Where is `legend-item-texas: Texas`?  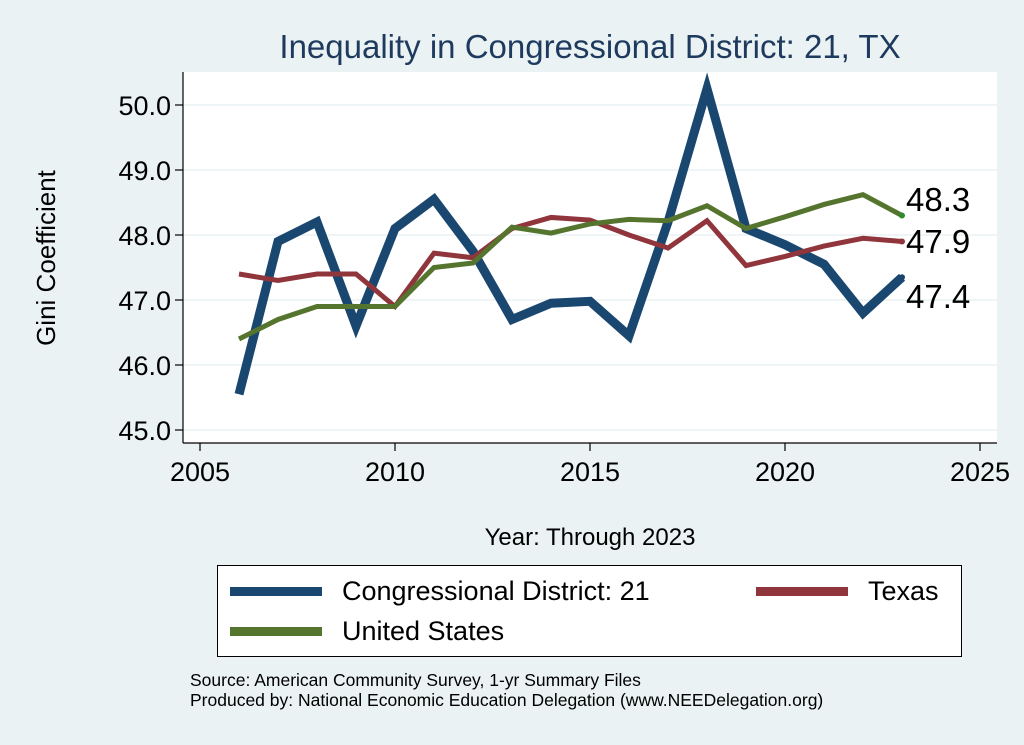 legend-item-texas: Texas is located at coordinates (847, 591).